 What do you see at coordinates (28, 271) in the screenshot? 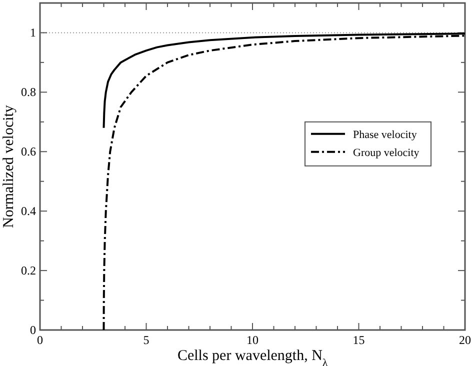
I see `y-tick-label: 0.2` at bounding box center [28, 271].